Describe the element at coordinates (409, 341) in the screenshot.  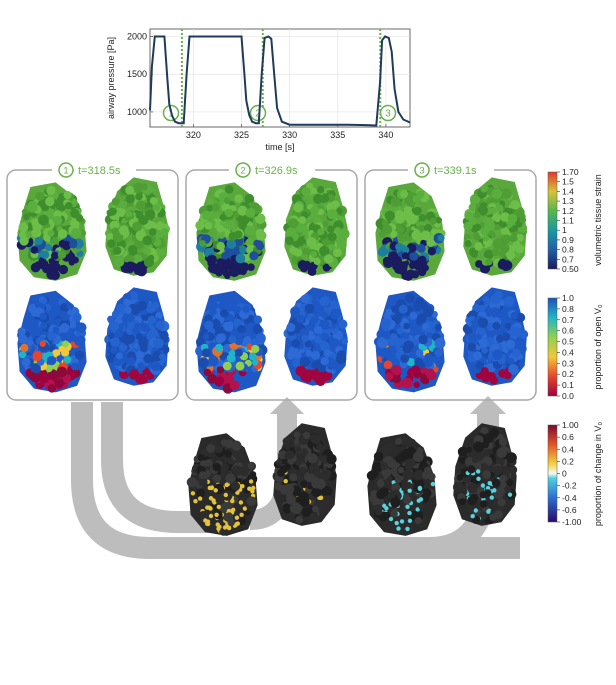
I see `lung-open-front` at that location.